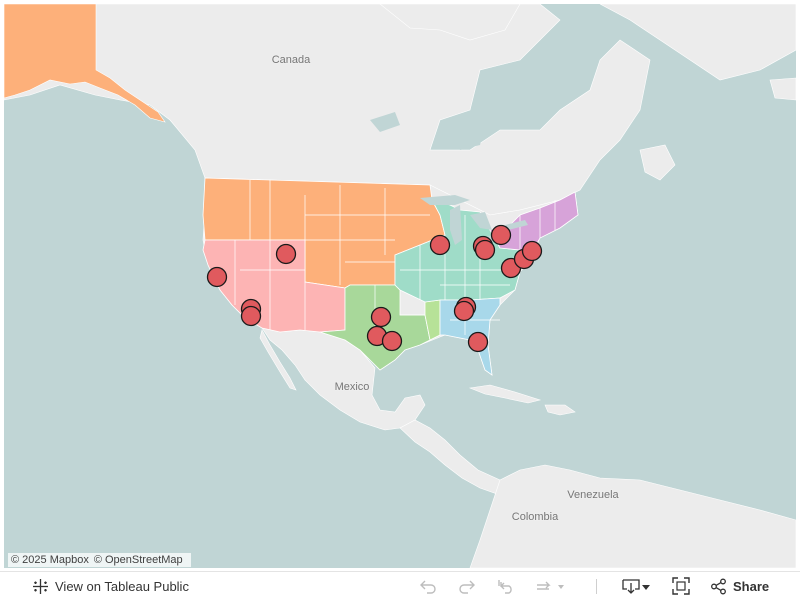 The height and width of the screenshot is (600, 800). I want to click on region-alaska, so click(85, 63).